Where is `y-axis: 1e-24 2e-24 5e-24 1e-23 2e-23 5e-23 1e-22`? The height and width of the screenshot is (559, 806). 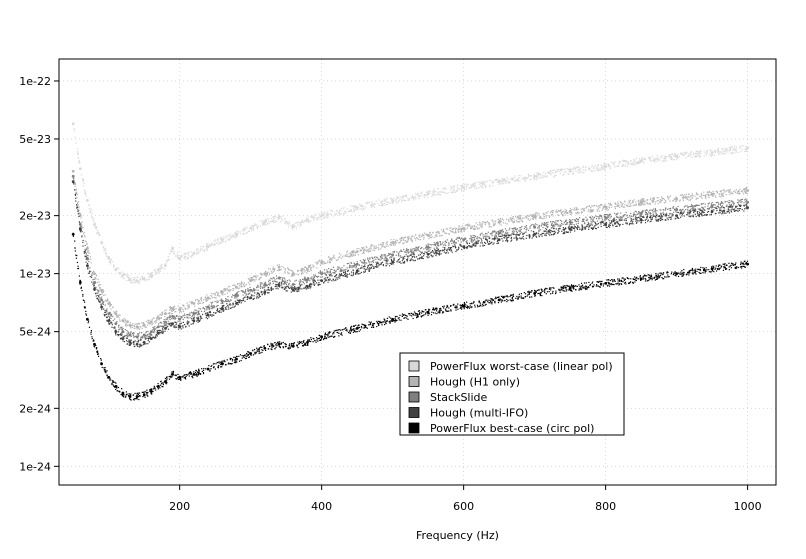
y-axis: 1e-24 2e-24 5e-24 1e-23 2e-23 5e-23 1e-22 is located at coordinates (39, 274).